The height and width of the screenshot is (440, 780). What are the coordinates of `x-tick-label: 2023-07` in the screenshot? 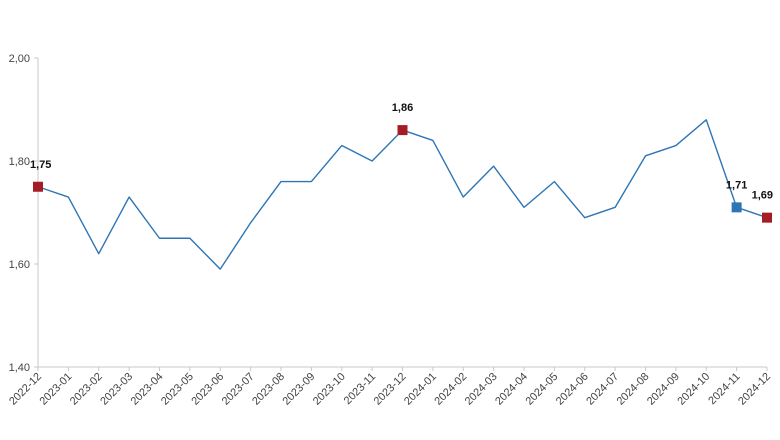 It's located at (238, 389).